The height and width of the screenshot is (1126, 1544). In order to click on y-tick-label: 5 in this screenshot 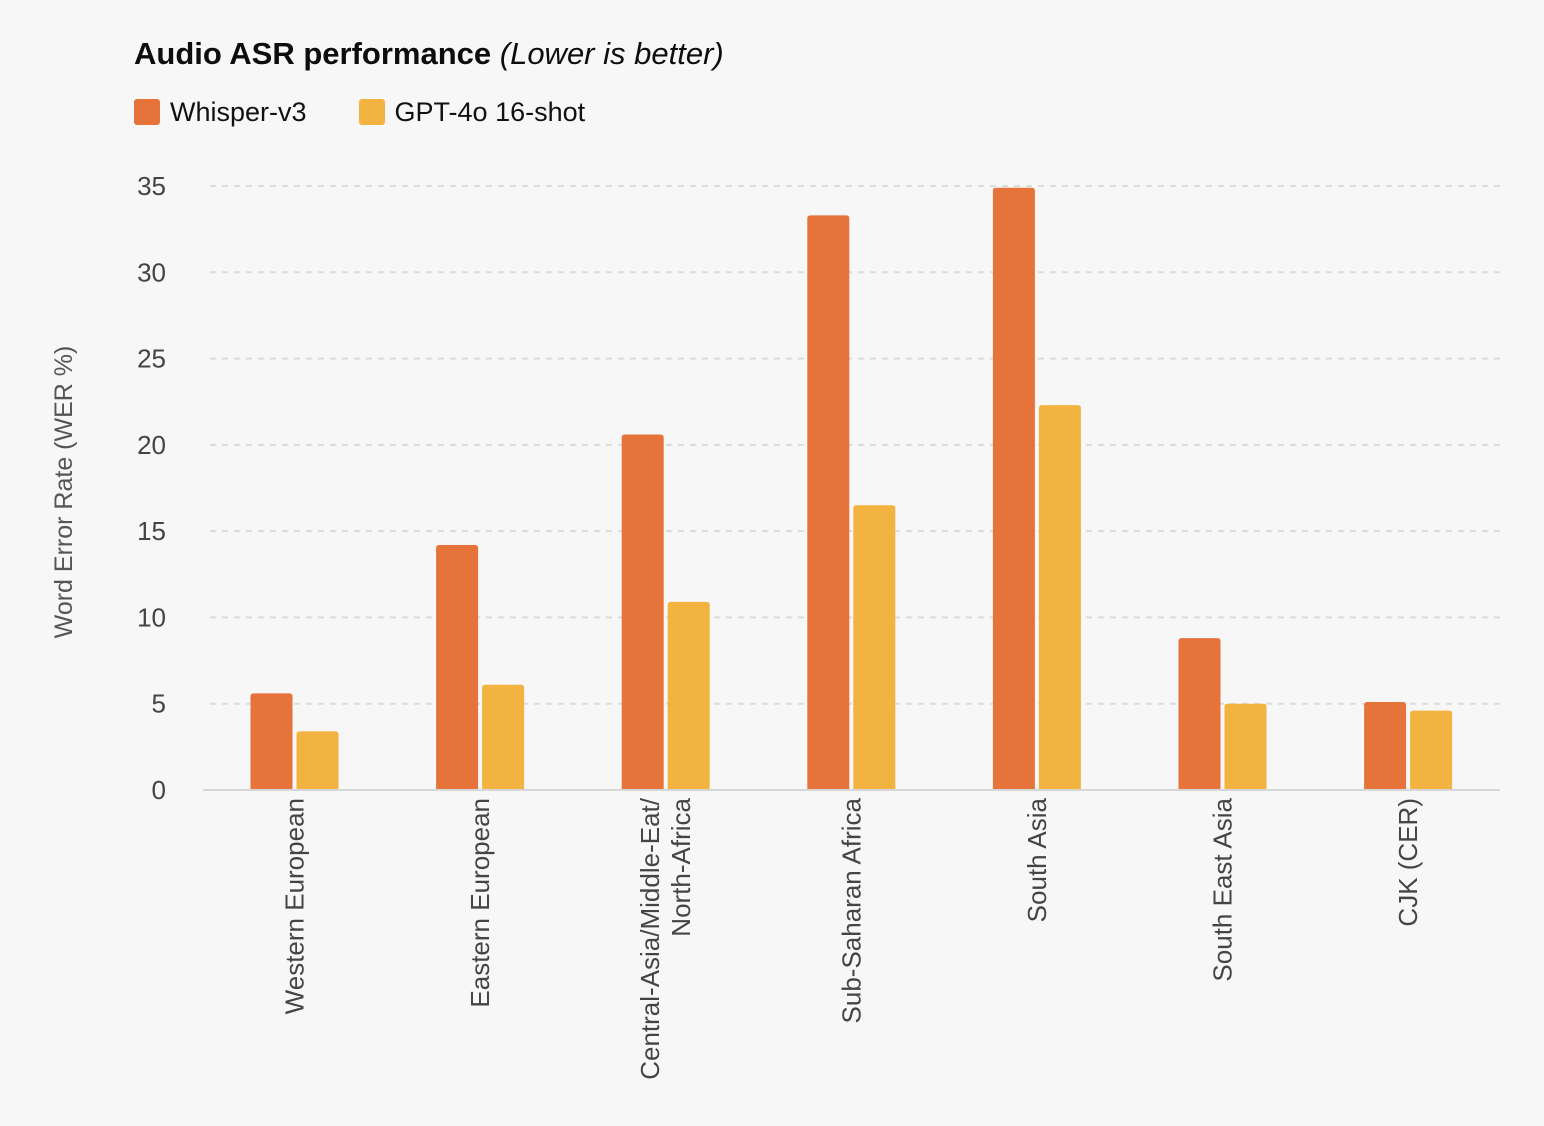, I will do `click(159, 704)`.